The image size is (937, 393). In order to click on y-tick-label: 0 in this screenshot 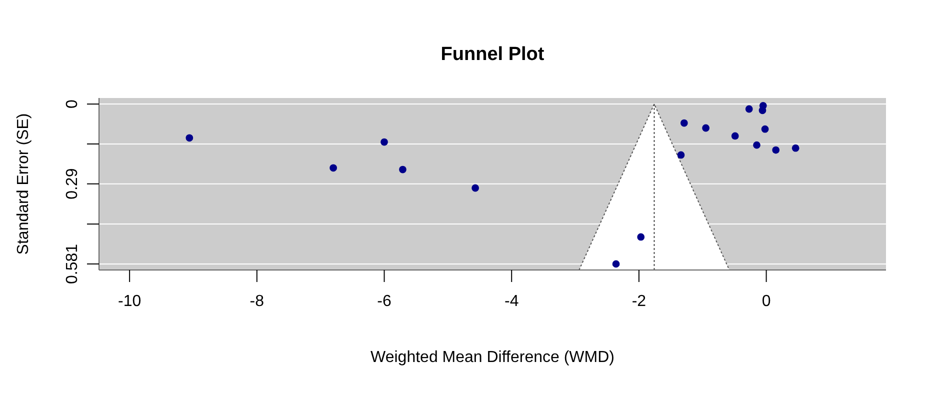, I will do `click(72, 104)`.